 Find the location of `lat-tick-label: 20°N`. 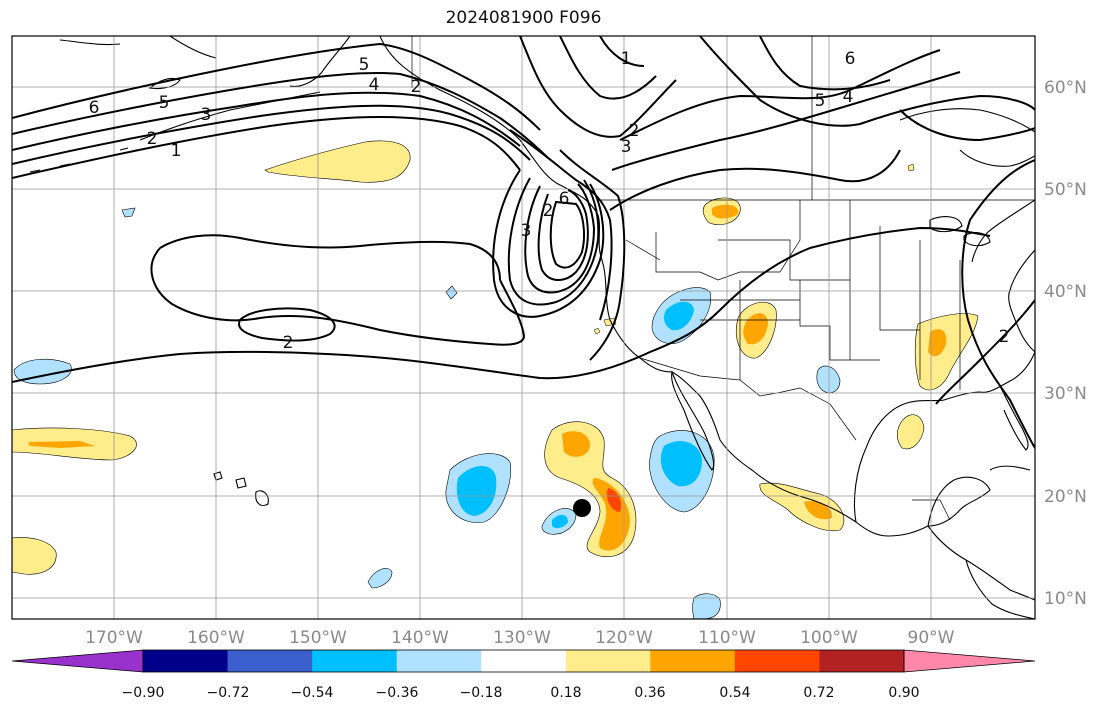

lat-tick-label: 20°N is located at coordinates (1065, 497).